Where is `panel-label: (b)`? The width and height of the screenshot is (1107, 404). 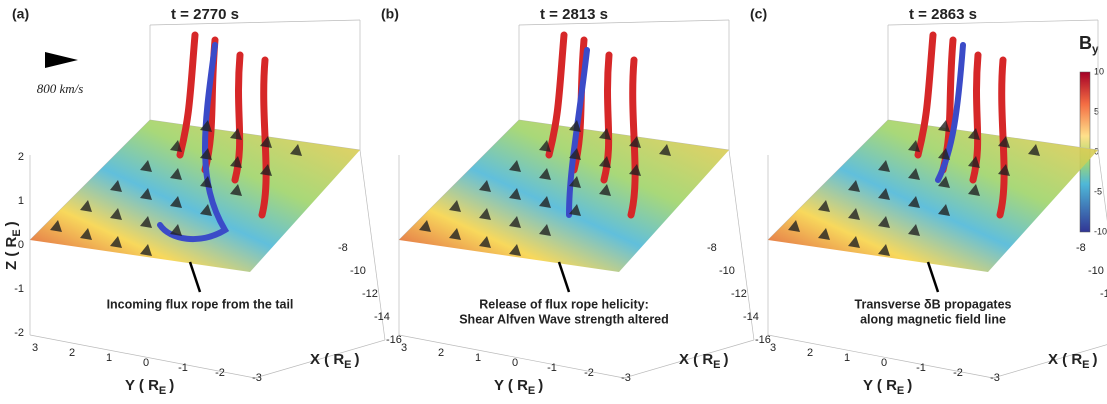
panel-label: (b) is located at coordinates (390, 14).